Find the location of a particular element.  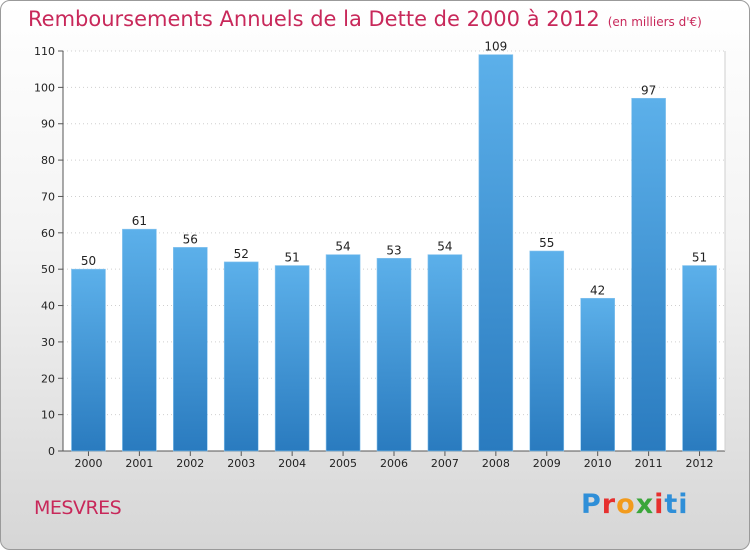

x-tick-label-2007: 2007 is located at coordinates (445, 463).